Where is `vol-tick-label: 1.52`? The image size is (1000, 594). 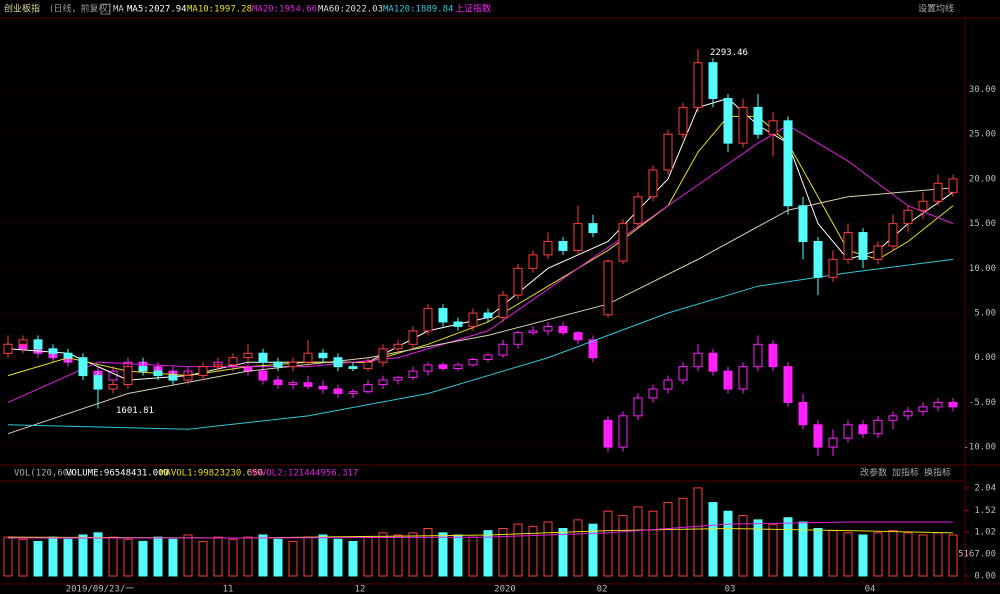
vol-tick-label: 1.52 is located at coordinates (985, 511).